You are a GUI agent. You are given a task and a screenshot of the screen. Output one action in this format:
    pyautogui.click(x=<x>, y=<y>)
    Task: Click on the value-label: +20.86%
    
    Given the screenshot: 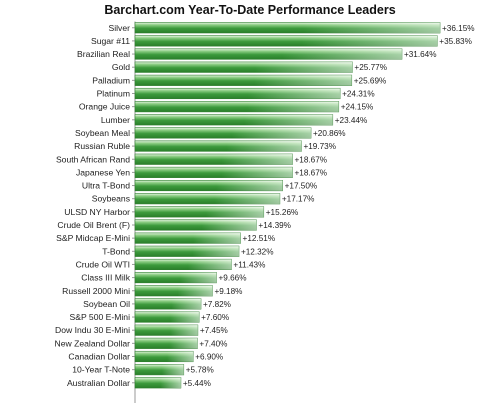 What is the action you would take?
    pyautogui.click(x=329, y=133)
    